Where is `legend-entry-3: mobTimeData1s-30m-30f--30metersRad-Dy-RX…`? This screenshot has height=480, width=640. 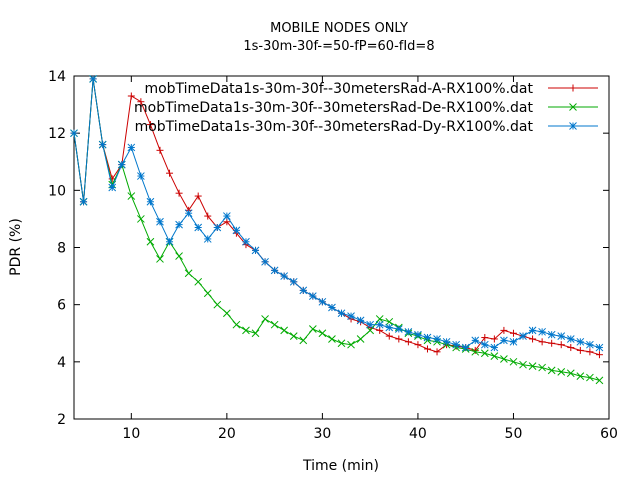 legend-entry-3: mobTimeData1s-30m-30f--30metersRad-Dy-RX… is located at coordinates (366, 127).